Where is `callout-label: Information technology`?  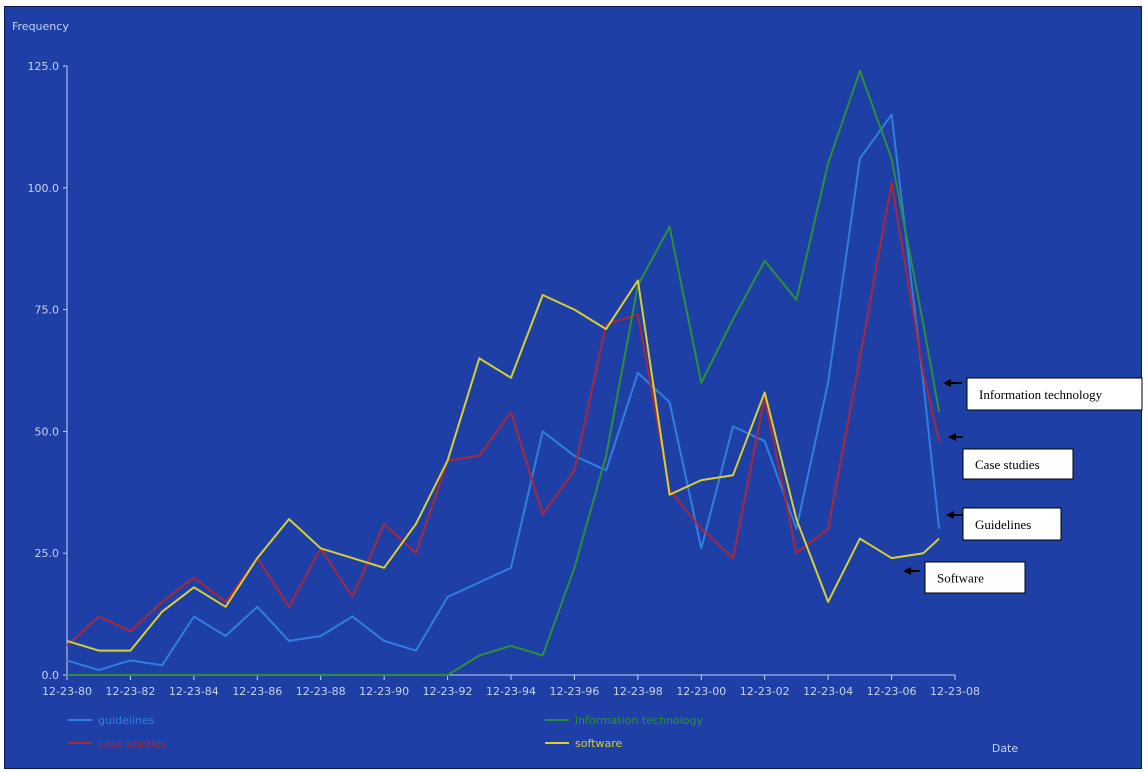
callout-label: Information technology is located at coordinates (1041, 394).